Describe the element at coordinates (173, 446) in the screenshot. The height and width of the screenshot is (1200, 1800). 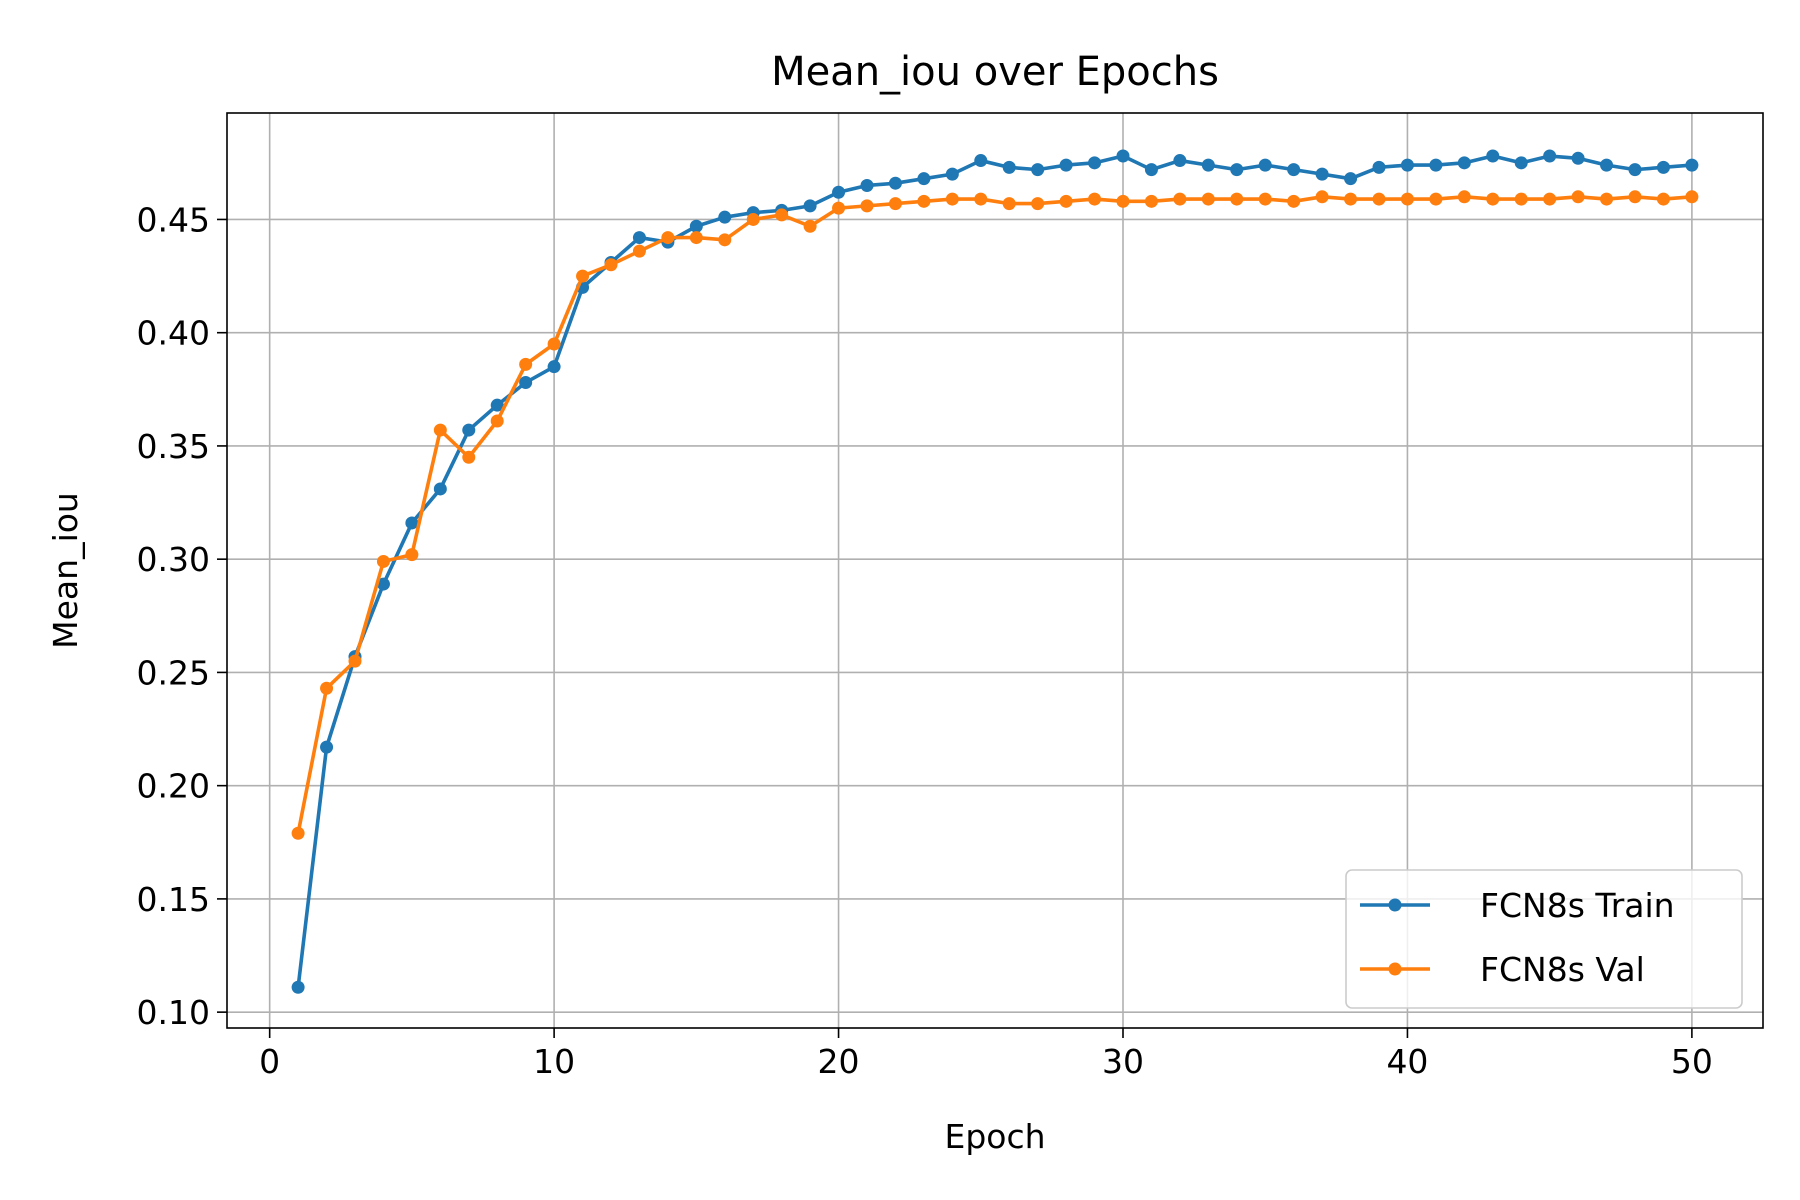
I see `y-tick-label: 0.35` at that location.